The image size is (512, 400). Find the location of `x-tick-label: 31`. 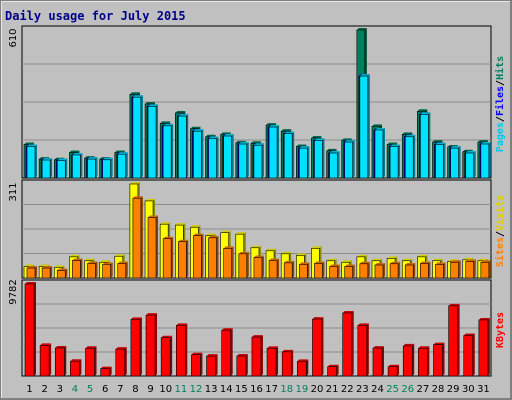

x-tick-label: 31 is located at coordinates (483, 389).